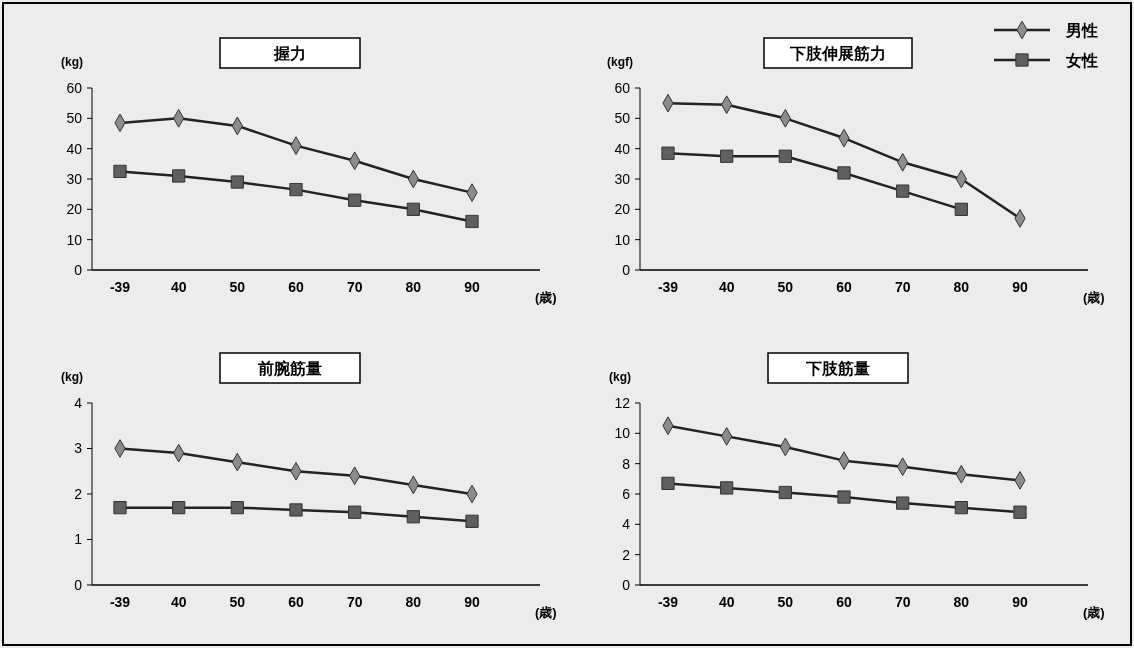  Describe the element at coordinates (78, 448) in the screenshot. I see `y-tick-label: 3` at that location.